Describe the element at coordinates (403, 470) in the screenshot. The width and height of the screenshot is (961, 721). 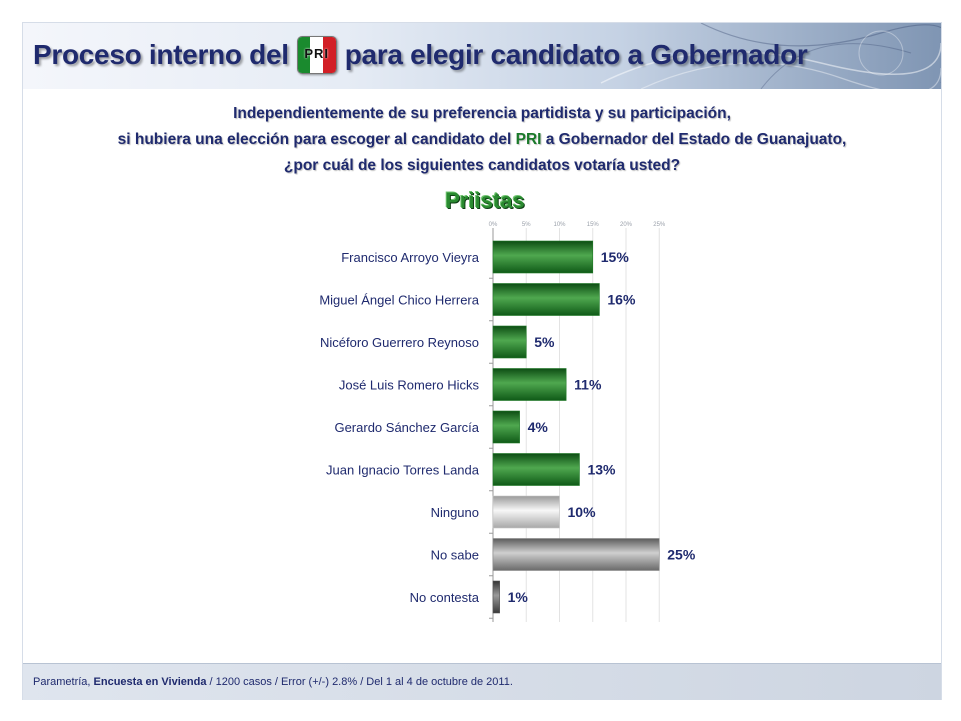
I see `category-label: Juan Ignacio Torres Landa` at that location.